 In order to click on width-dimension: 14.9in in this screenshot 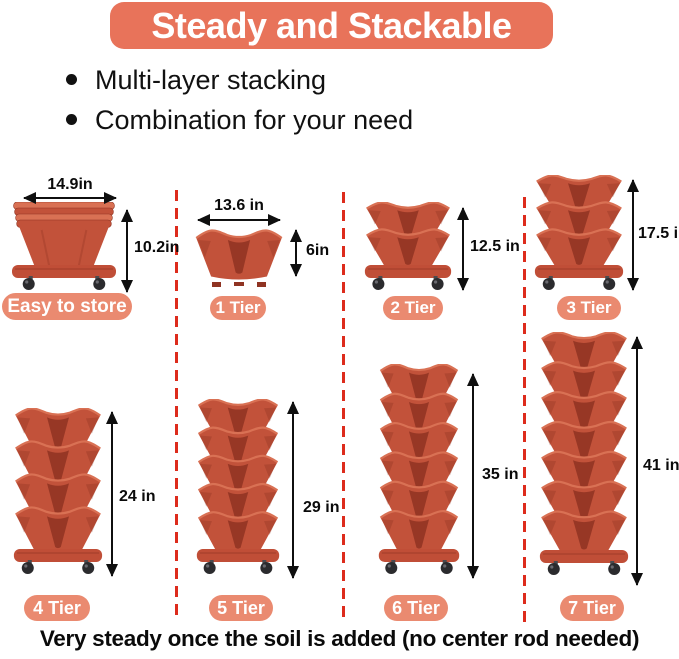, I will do `click(70, 184)`.